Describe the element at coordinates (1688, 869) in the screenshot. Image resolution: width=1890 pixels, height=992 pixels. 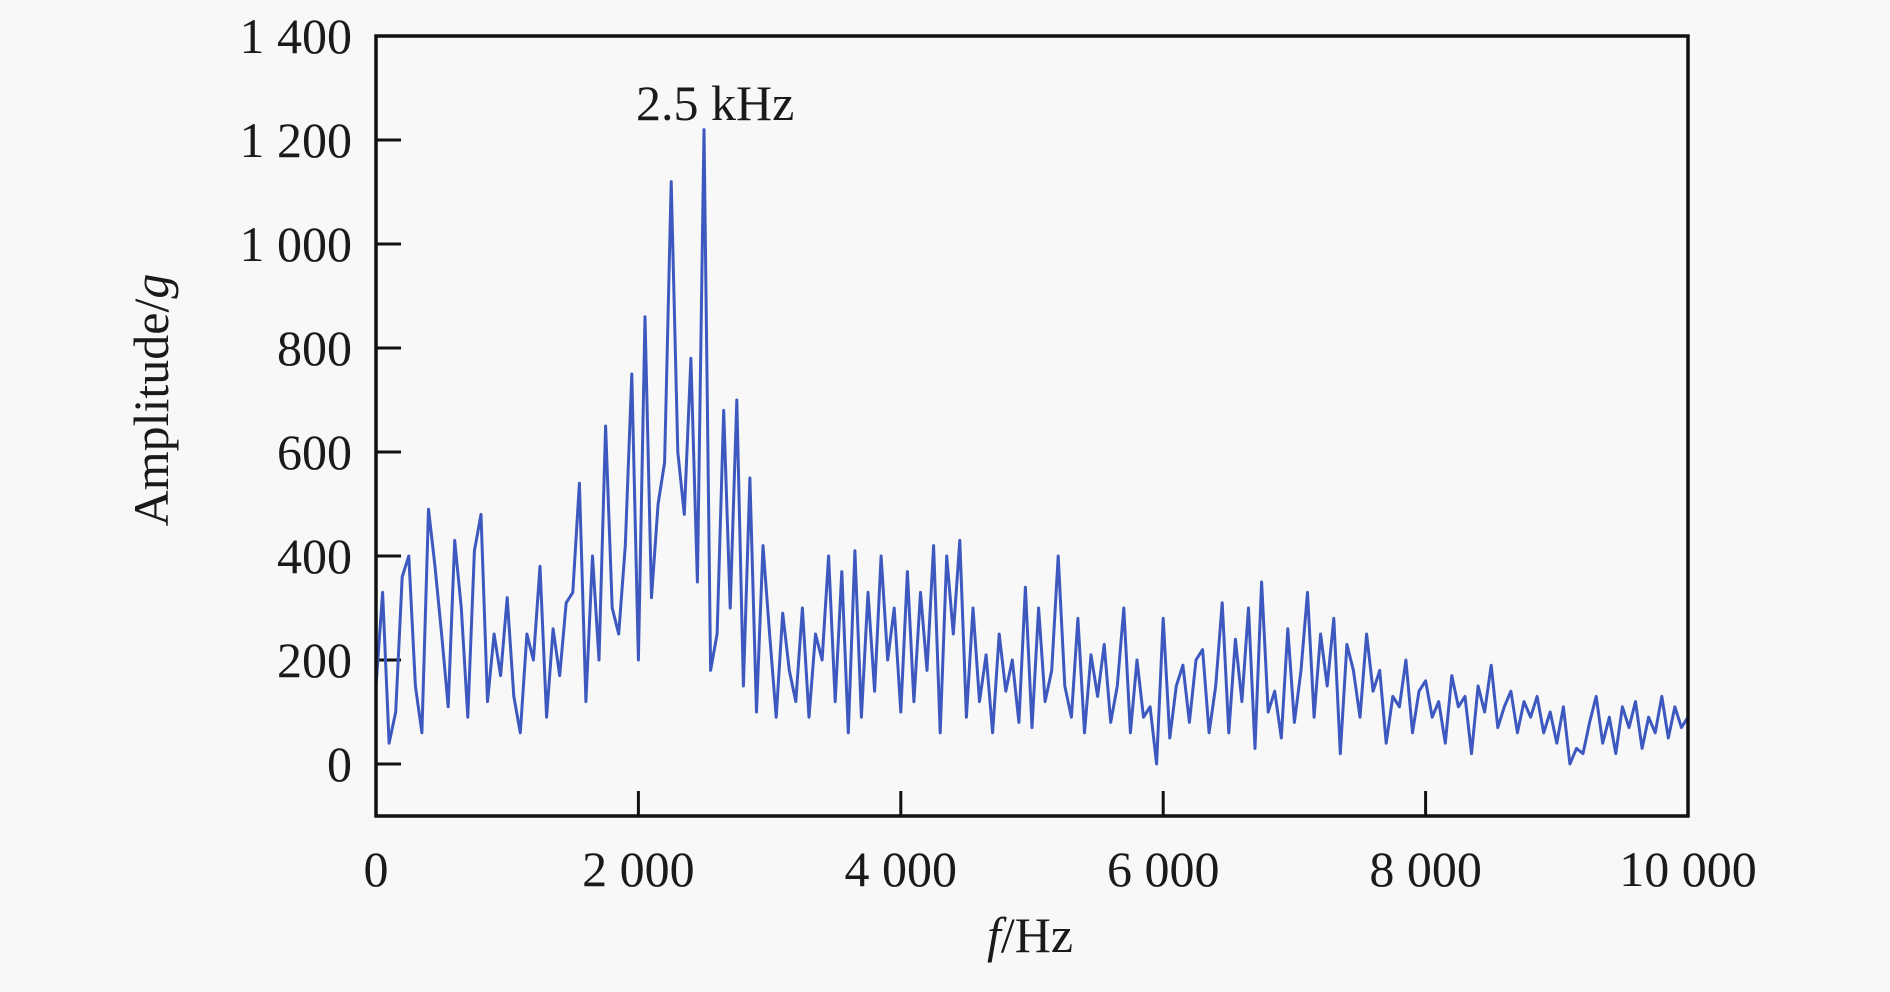
I see `x-tick-label: 10 000` at that location.